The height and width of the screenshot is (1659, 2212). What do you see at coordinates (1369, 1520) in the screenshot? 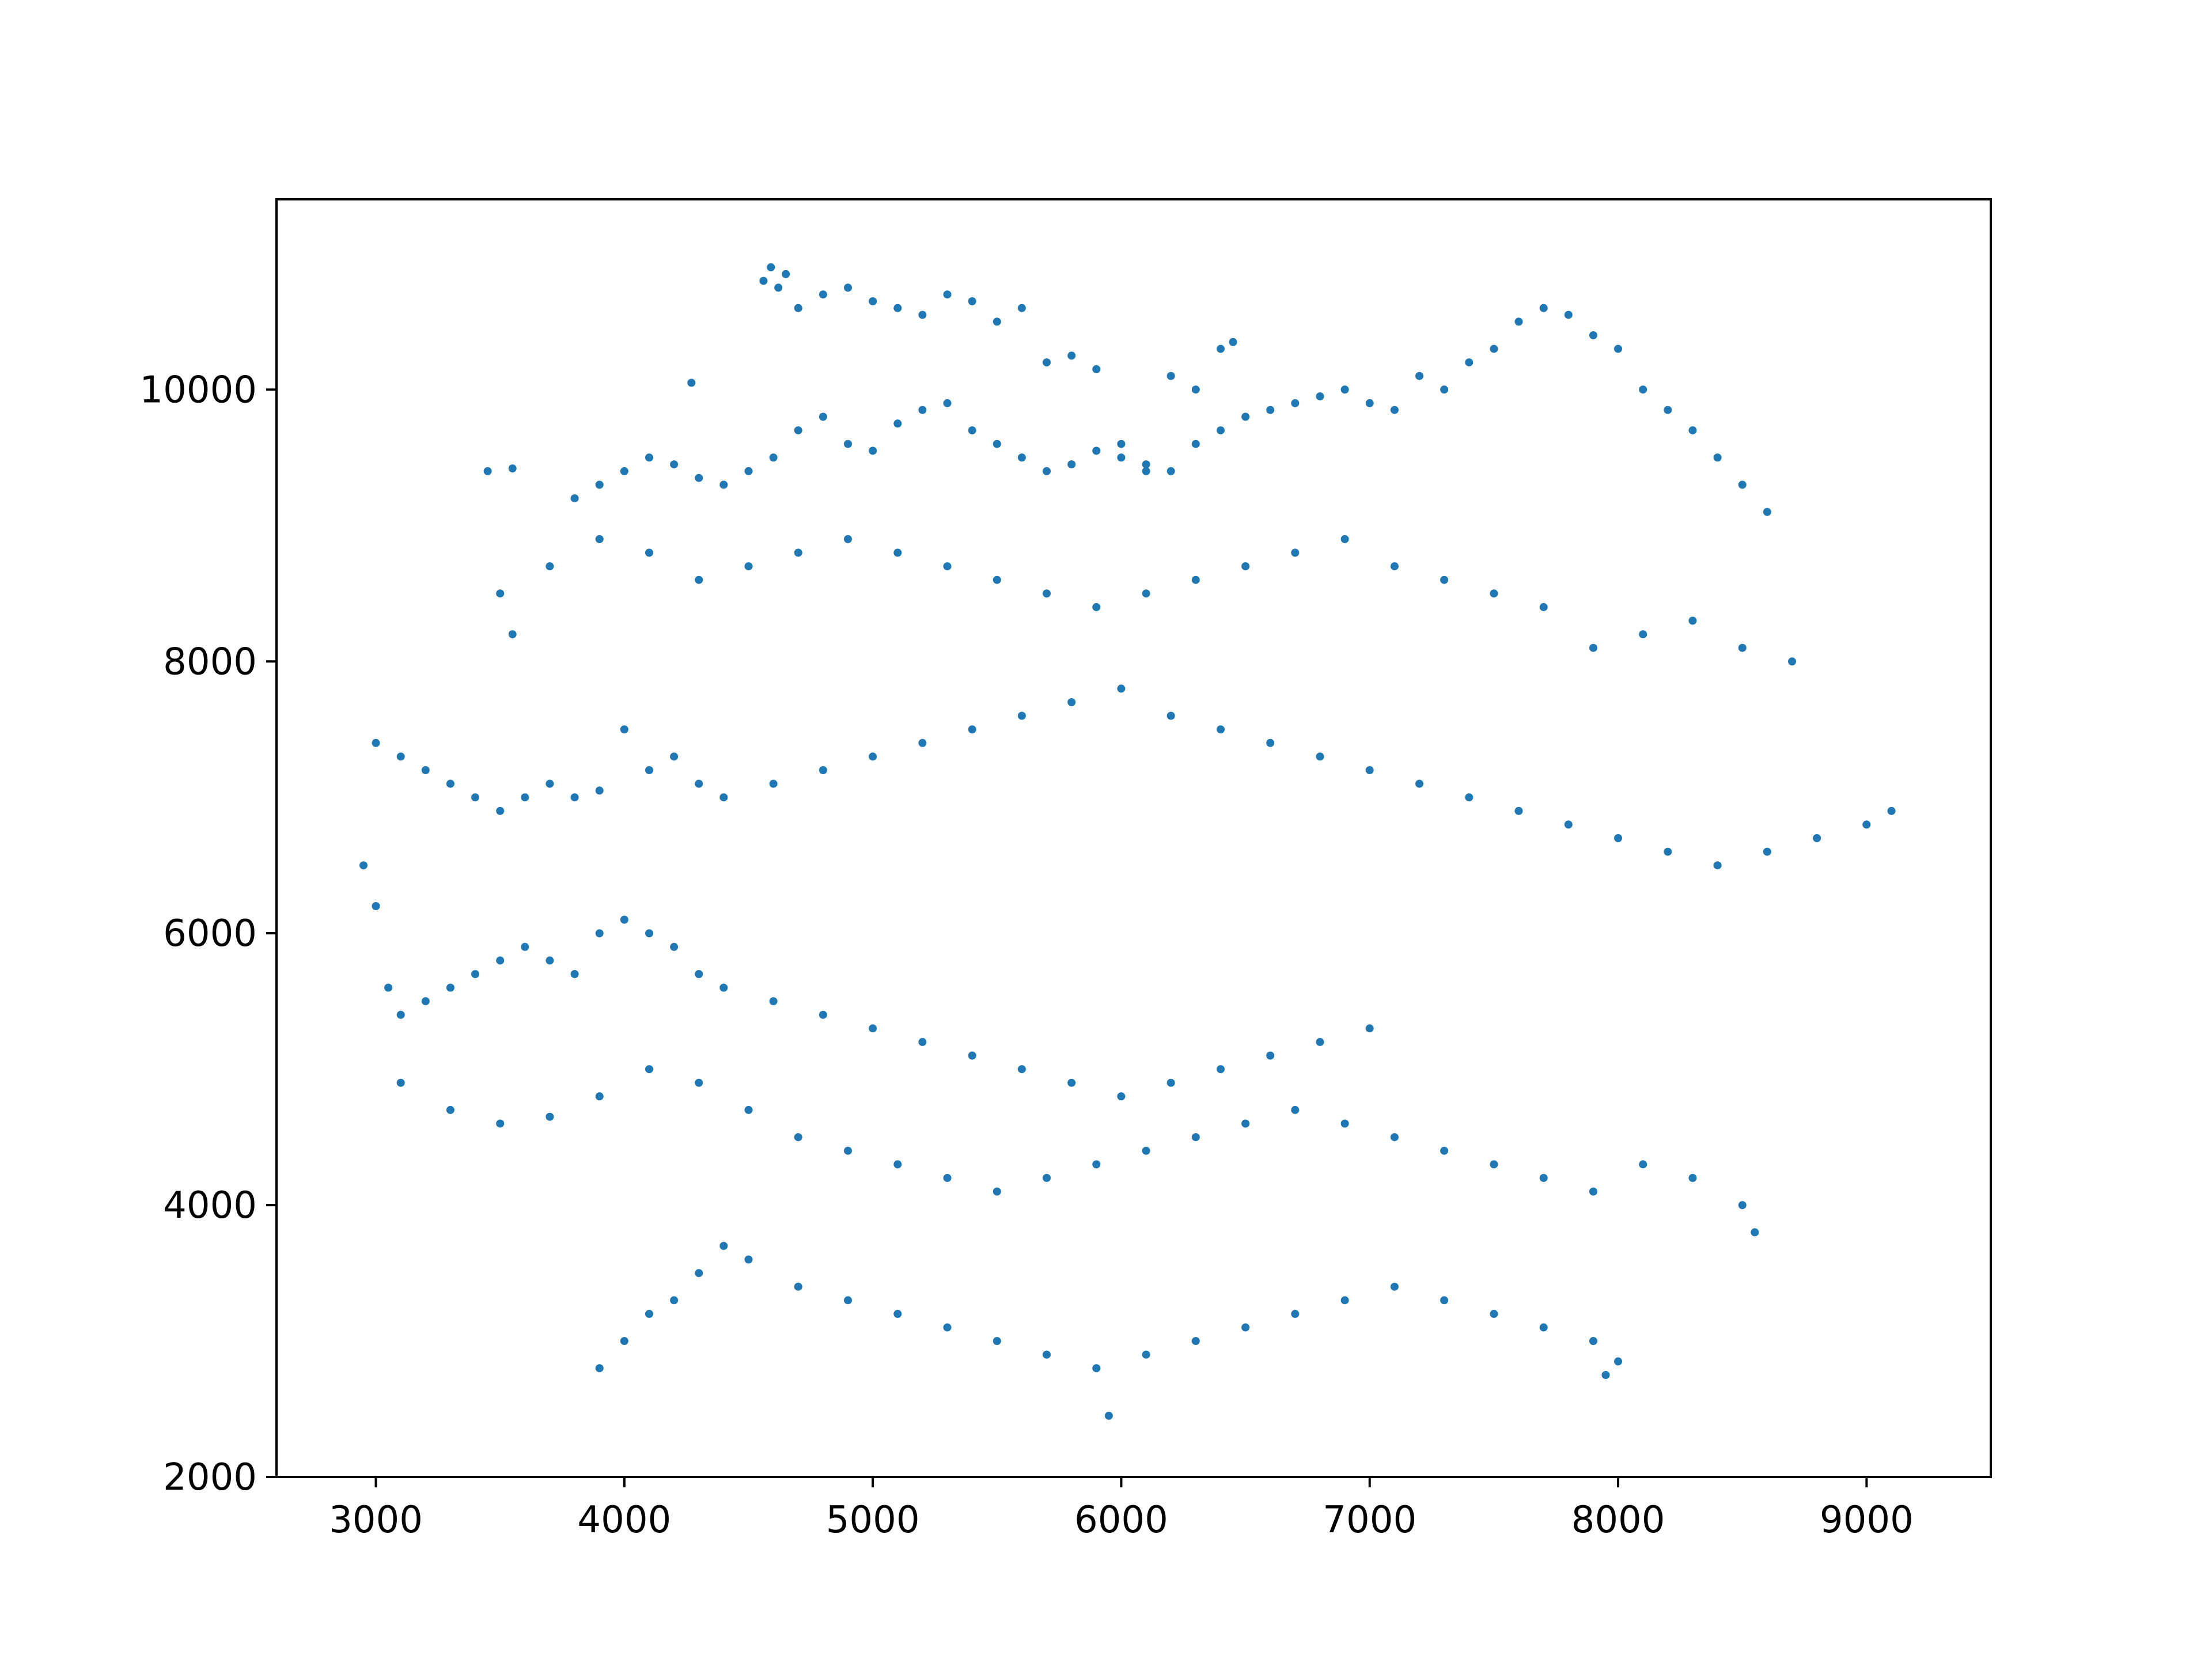
I see `x-tick-label: 7000` at bounding box center [1369, 1520].